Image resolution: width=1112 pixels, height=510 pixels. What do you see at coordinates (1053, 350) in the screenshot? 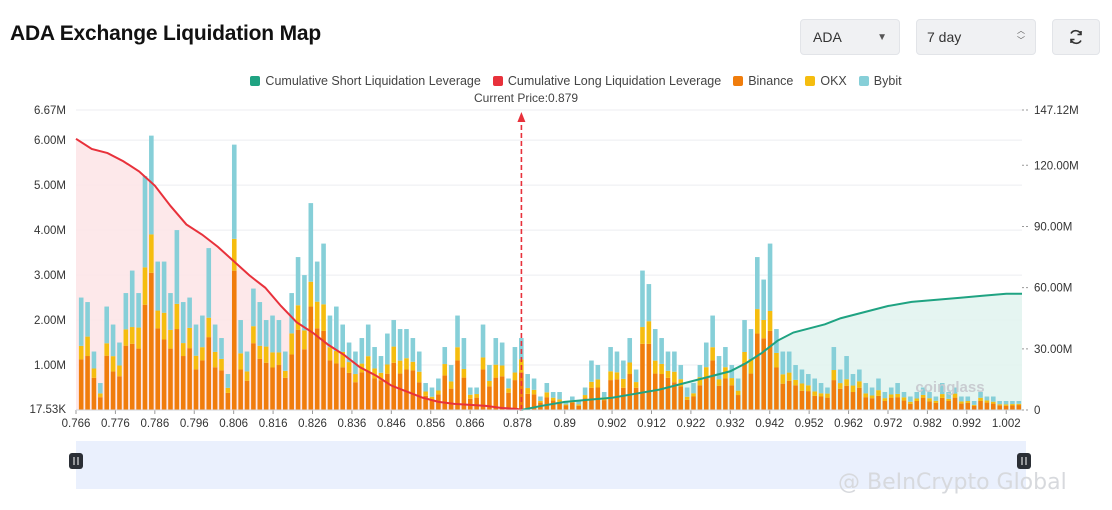
I see `y-right-tick-label: 30.00M` at bounding box center [1053, 350].